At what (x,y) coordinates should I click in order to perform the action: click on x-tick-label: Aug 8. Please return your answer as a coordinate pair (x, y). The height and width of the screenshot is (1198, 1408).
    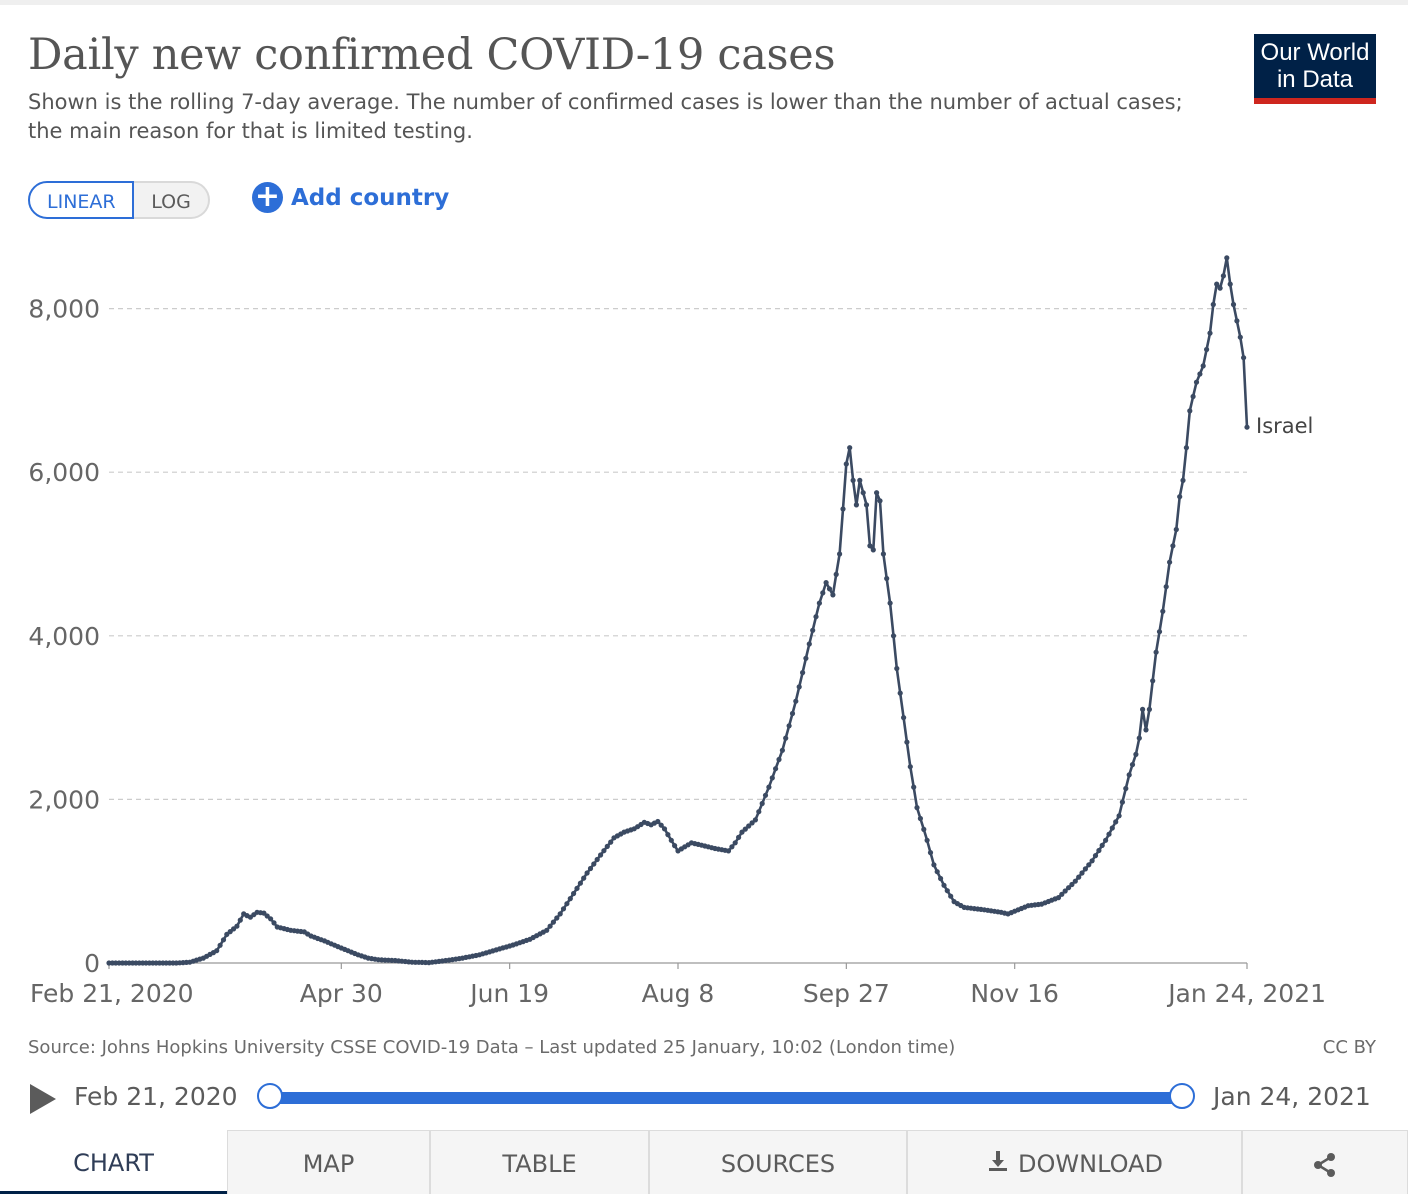
    Looking at the image, I should click on (678, 993).